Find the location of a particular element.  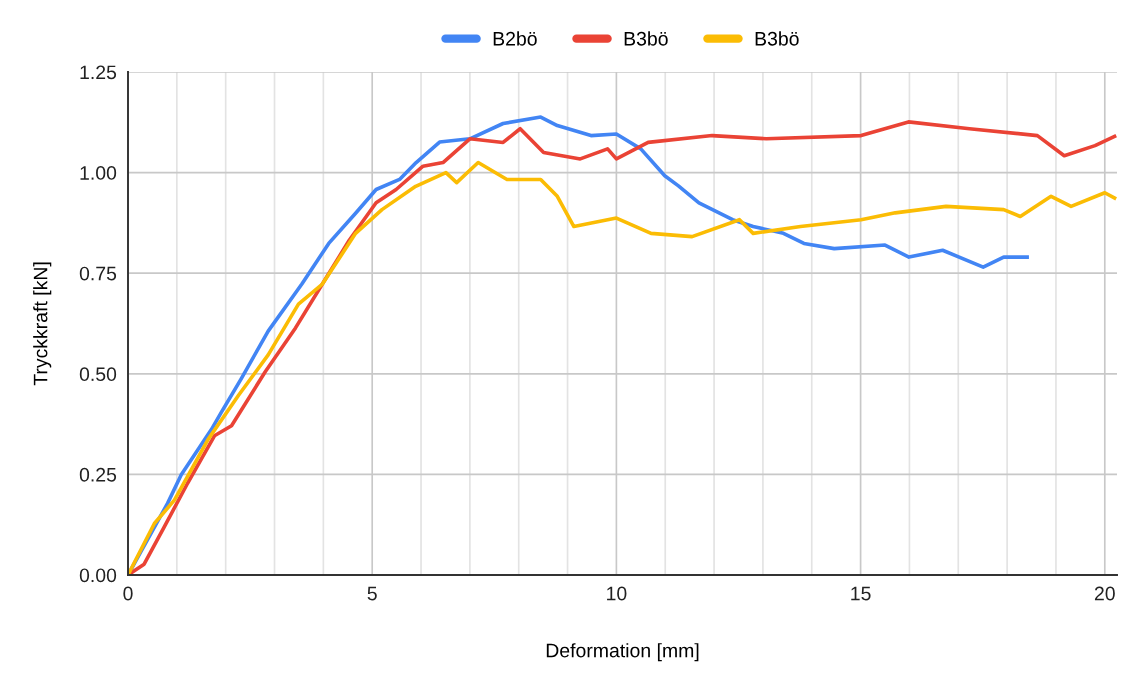

x-axis-title: Deformation [mm] is located at coordinates (622, 652).